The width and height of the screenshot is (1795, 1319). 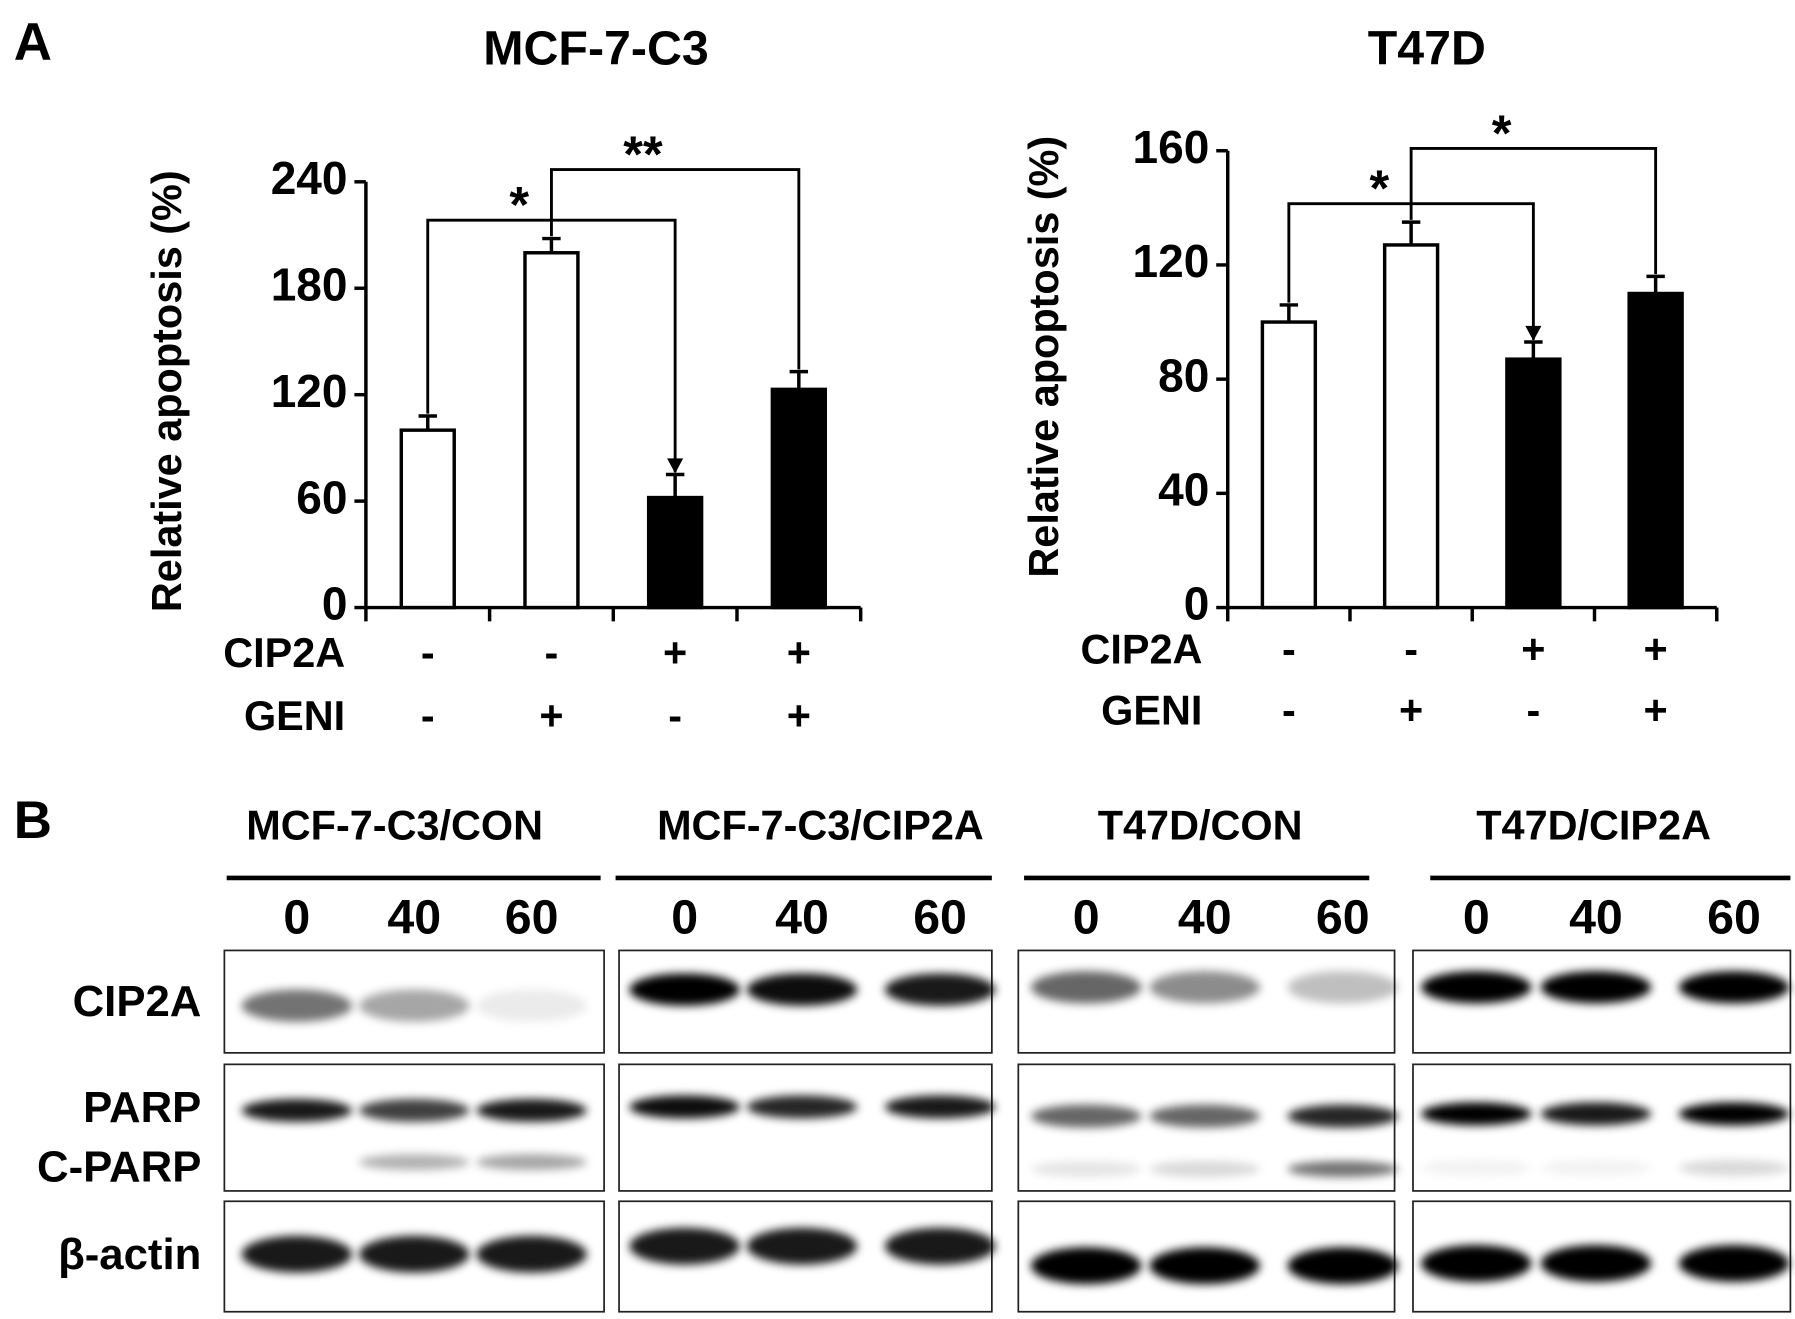 What do you see at coordinates (309, 284) in the screenshot?
I see `y-tick-label: 180` at bounding box center [309, 284].